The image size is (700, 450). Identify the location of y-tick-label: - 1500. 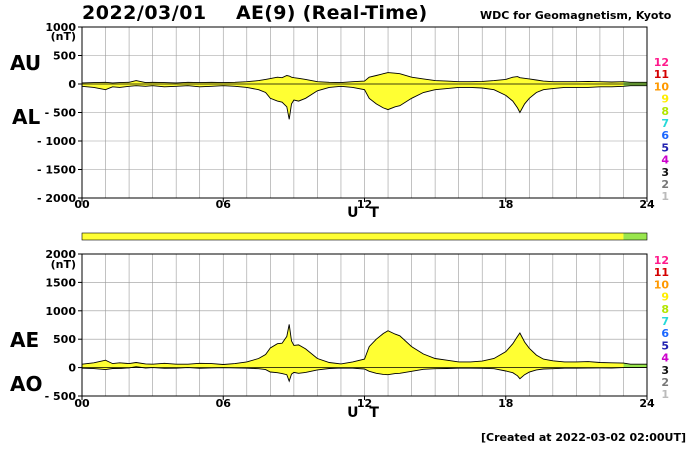
(56, 170).